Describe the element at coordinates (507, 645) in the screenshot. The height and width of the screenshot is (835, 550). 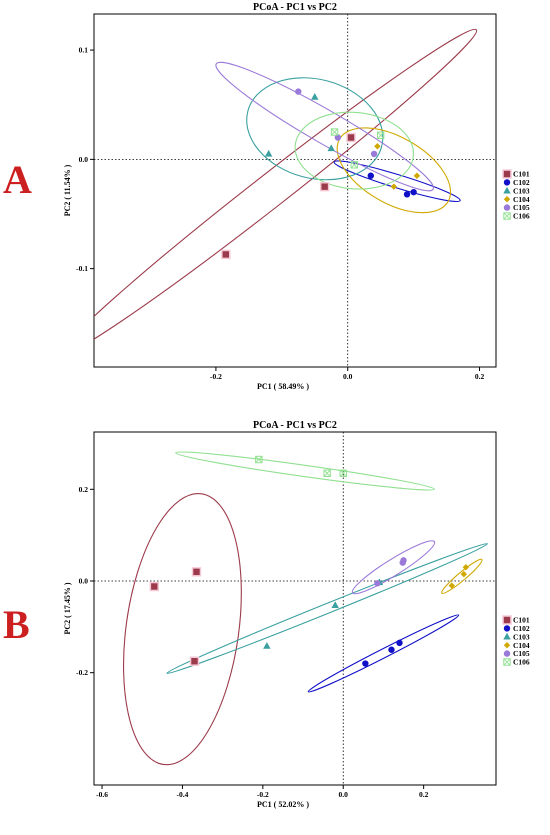
I see `legend-marker-c104` at that location.